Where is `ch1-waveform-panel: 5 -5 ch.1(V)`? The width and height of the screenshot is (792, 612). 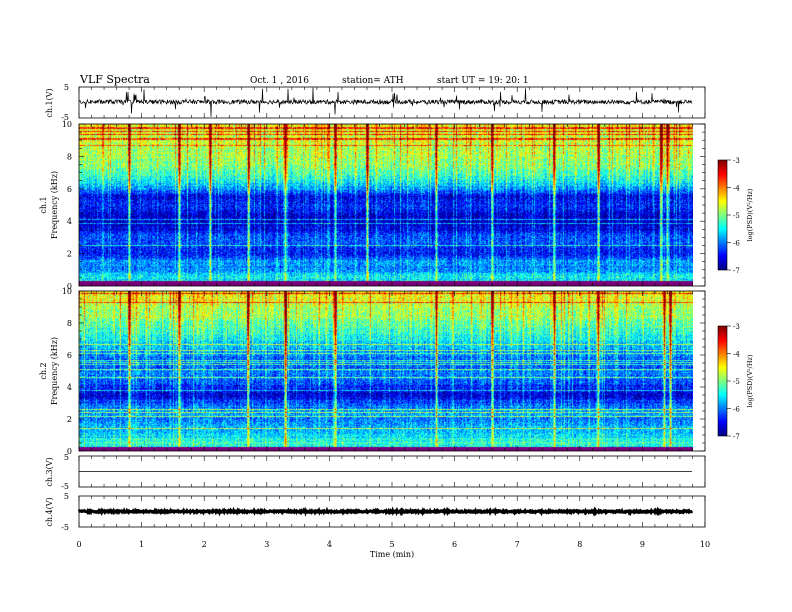 ch1-waveform-panel: 5 -5 ch.1(V) is located at coordinates (375, 102).